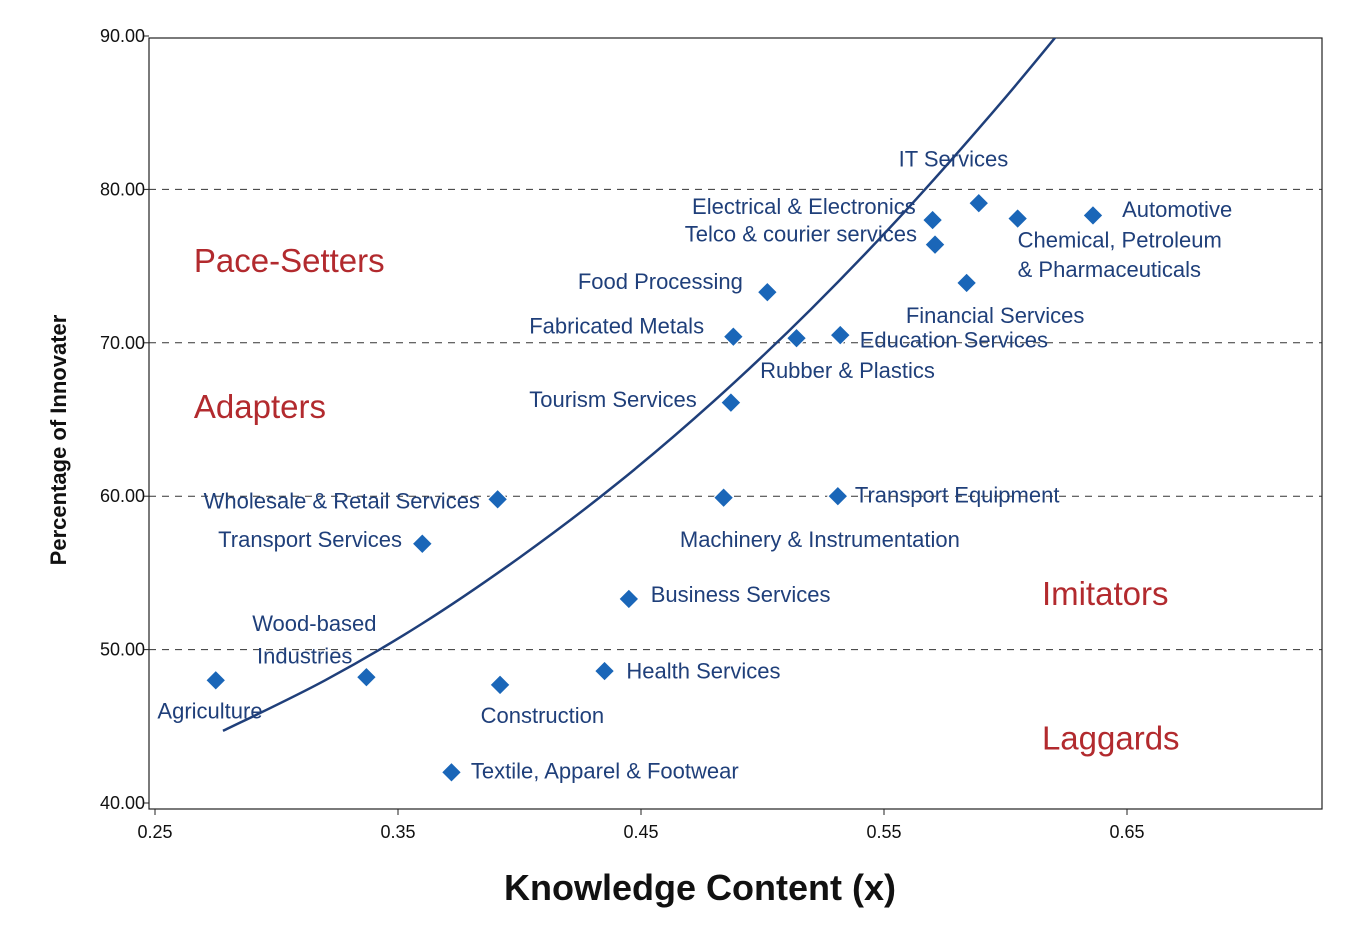 Image resolution: width=1372 pixels, height=940 pixels. Describe the element at coordinates (289, 260) in the screenshot. I see `category-pace-setters: Pace-Setters` at that location.